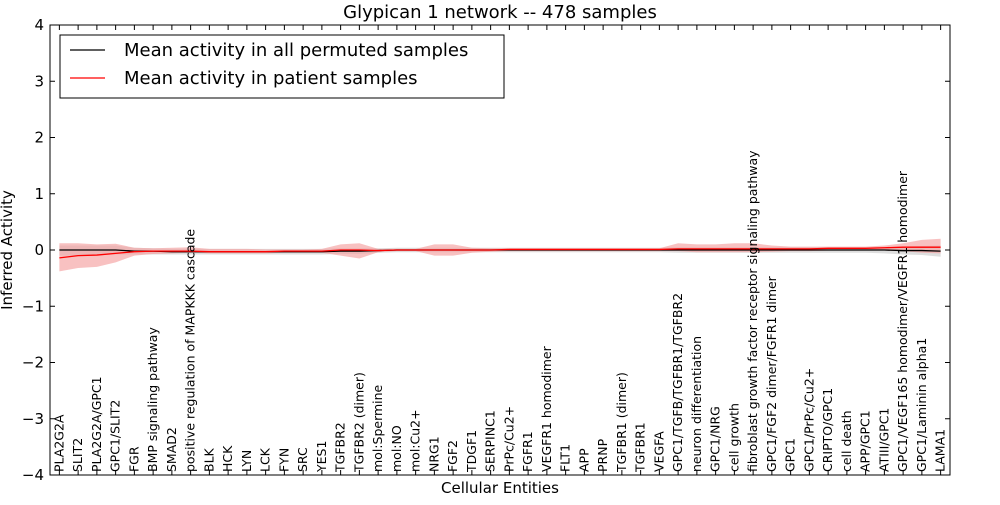  What do you see at coordinates (565, 458) in the screenshot?
I see `x-tick-label: FLT1` at bounding box center [565, 458].